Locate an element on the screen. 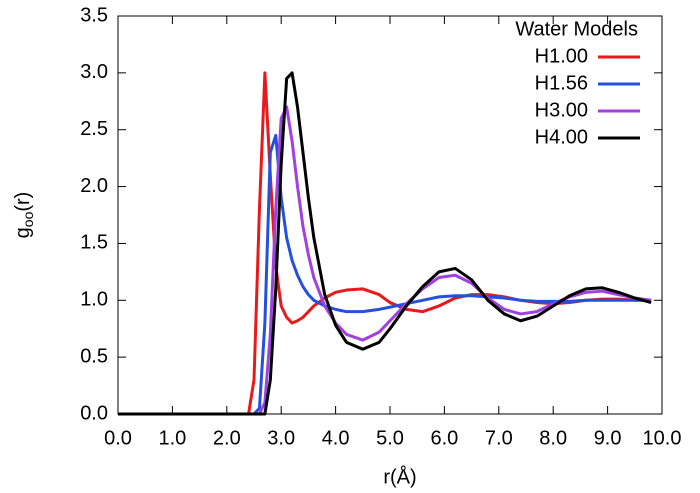  legend-label: H1.56 is located at coordinates (561, 83).